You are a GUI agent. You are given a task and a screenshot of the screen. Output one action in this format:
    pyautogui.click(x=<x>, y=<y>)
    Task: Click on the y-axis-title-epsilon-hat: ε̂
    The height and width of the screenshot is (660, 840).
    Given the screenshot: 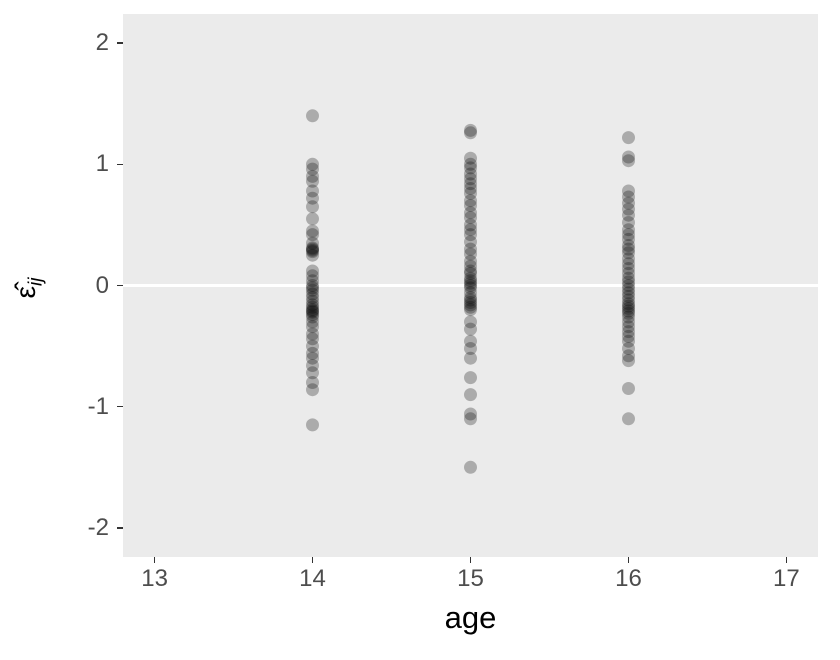 What is the action you would take?
    pyautogui.click(x=25, y=292)
    